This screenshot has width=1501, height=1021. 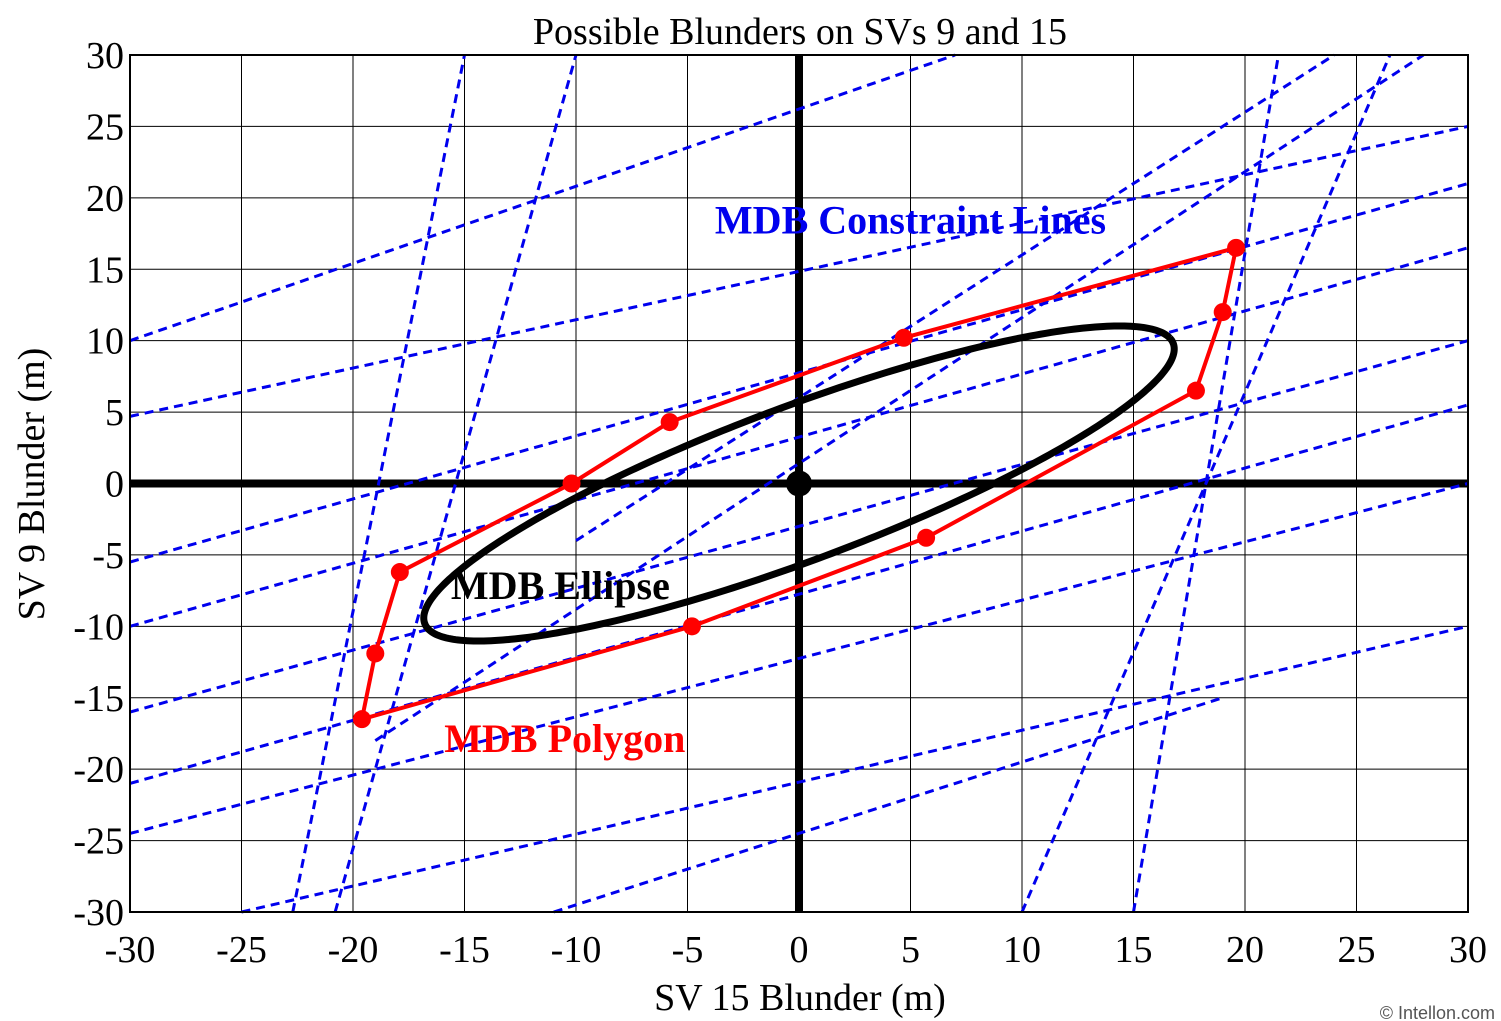 I want to click on y-tick-label: 10, so click(x=105, y=342).